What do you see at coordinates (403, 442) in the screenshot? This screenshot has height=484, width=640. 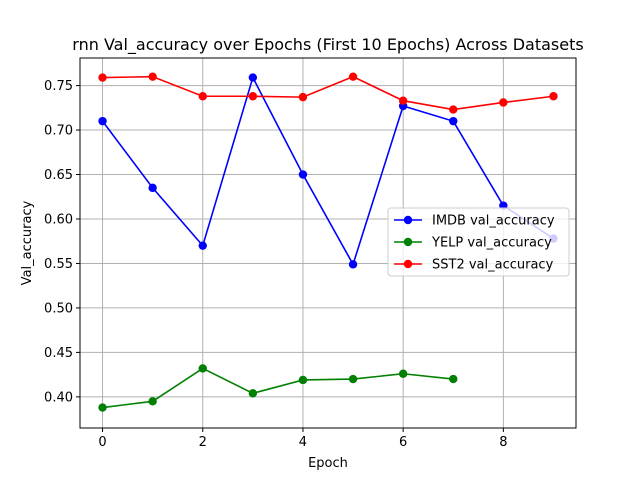 I see `x-tick-label: 6` at bounding box center [403, 442].